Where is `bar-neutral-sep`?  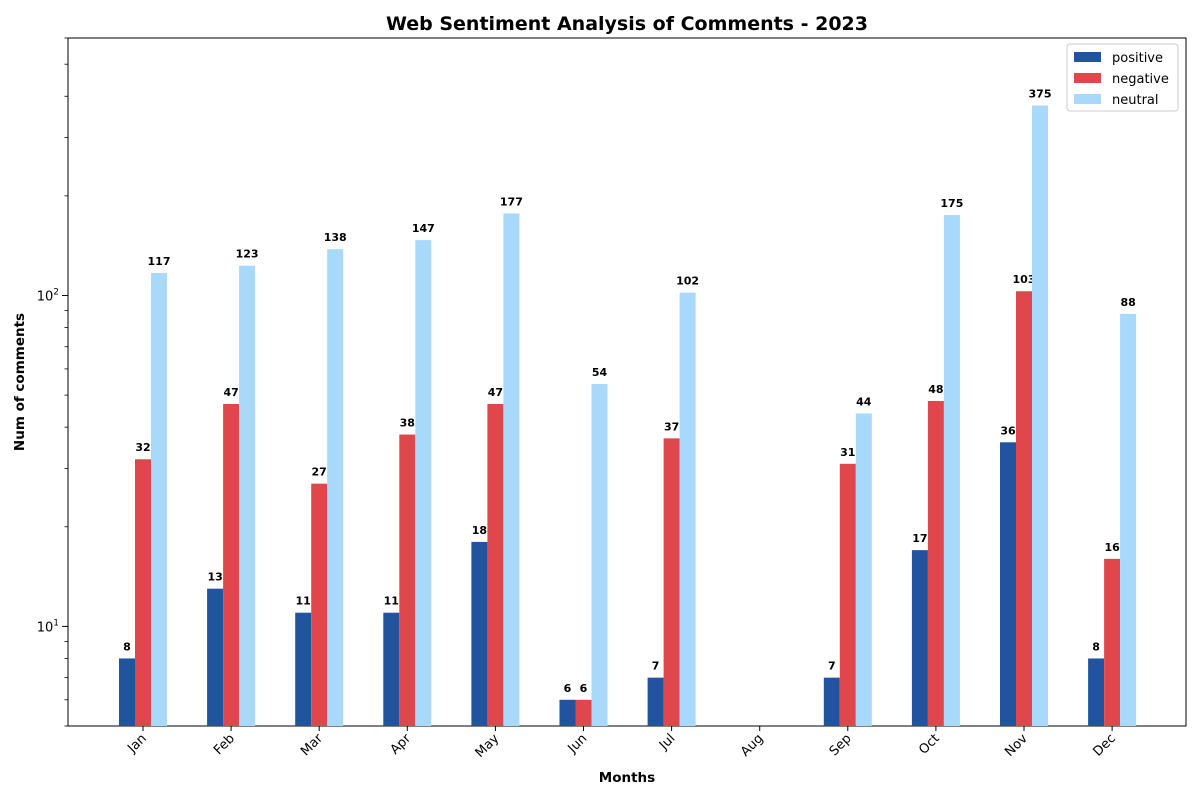
bar-neutral-sep is located at coordinates (863, 569).